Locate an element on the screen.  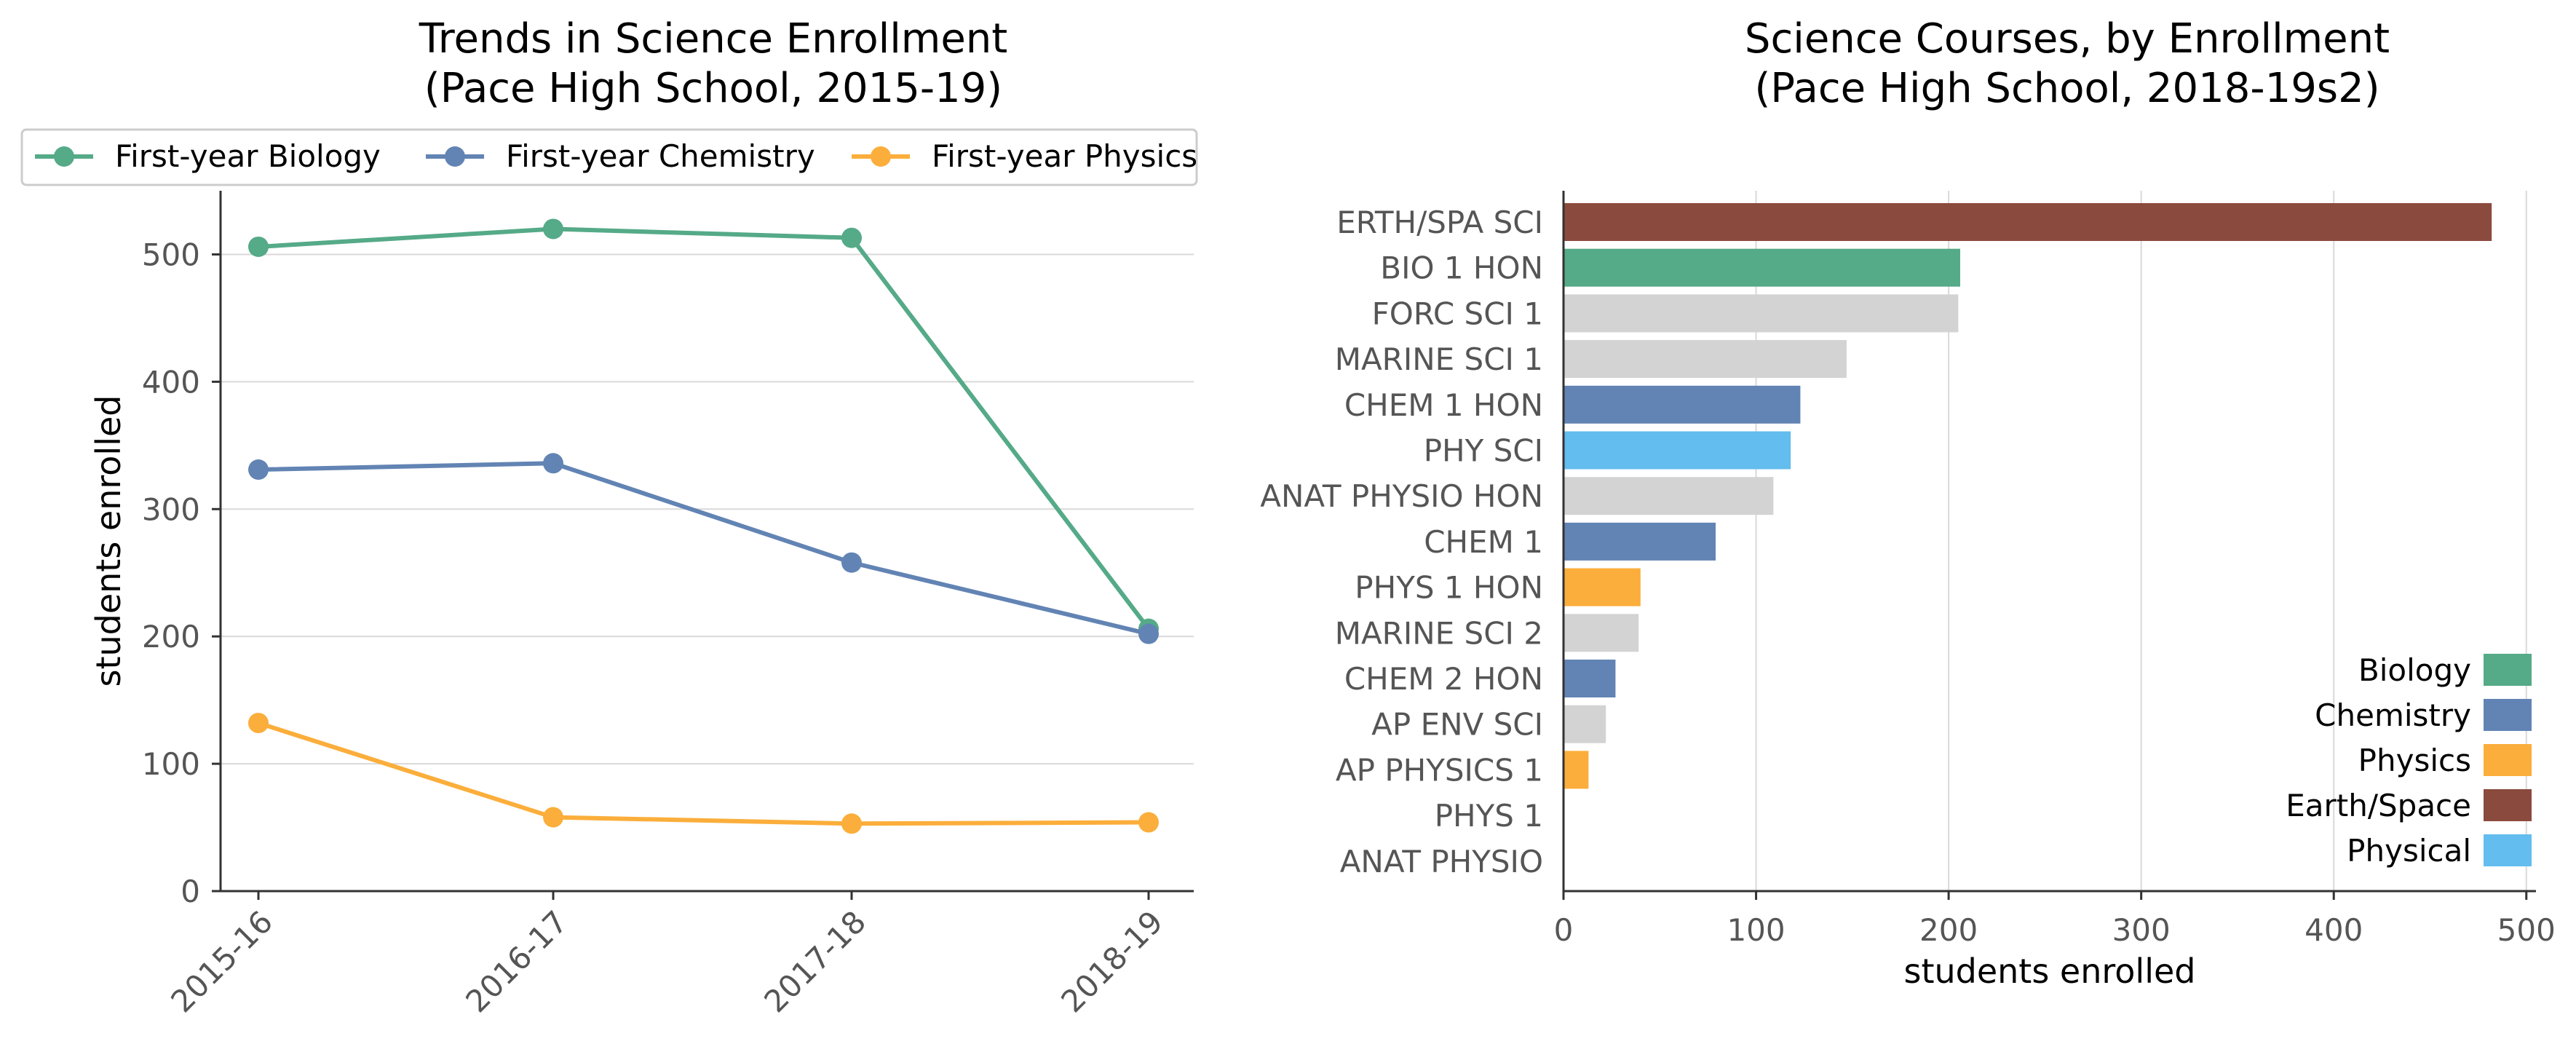
right-x-tick-label: 200 is located at coordinates (1948, 930).